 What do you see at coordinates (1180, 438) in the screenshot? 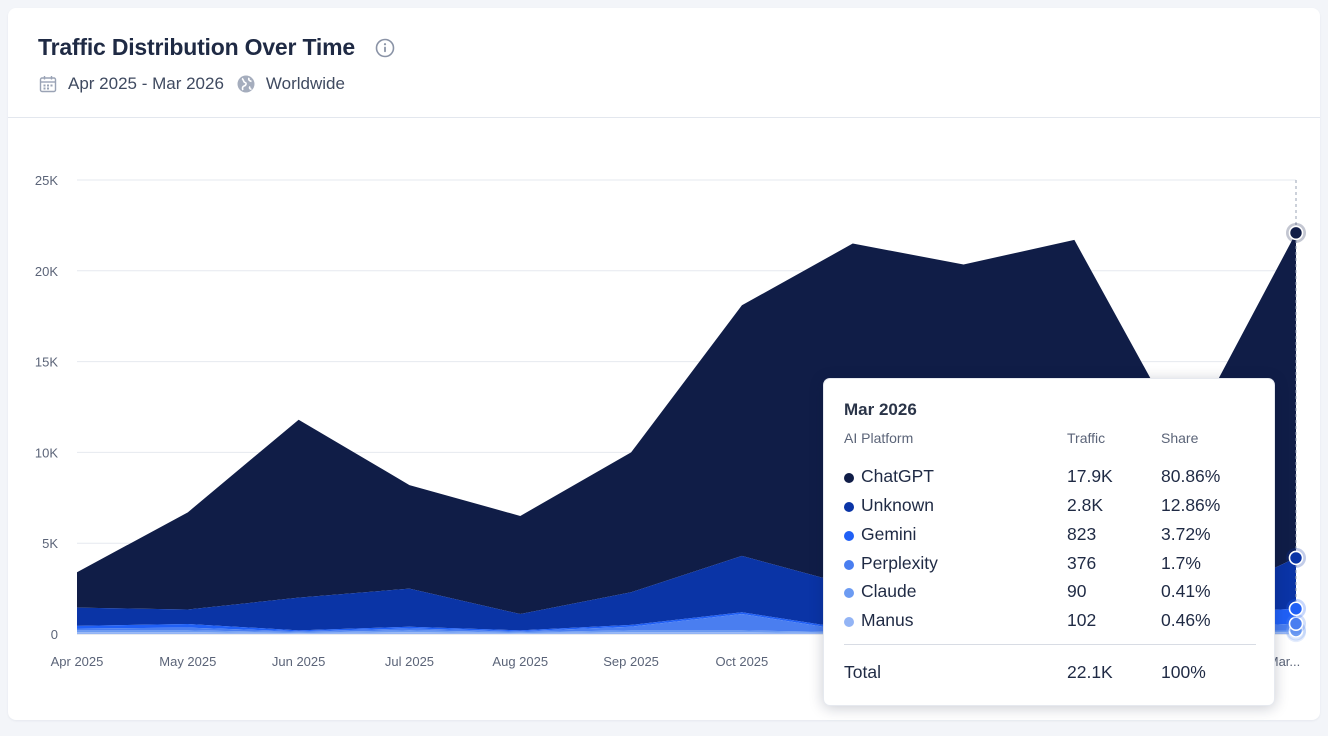
I see `tooltip-header-share: Share` at bounding box center [1180, 438].